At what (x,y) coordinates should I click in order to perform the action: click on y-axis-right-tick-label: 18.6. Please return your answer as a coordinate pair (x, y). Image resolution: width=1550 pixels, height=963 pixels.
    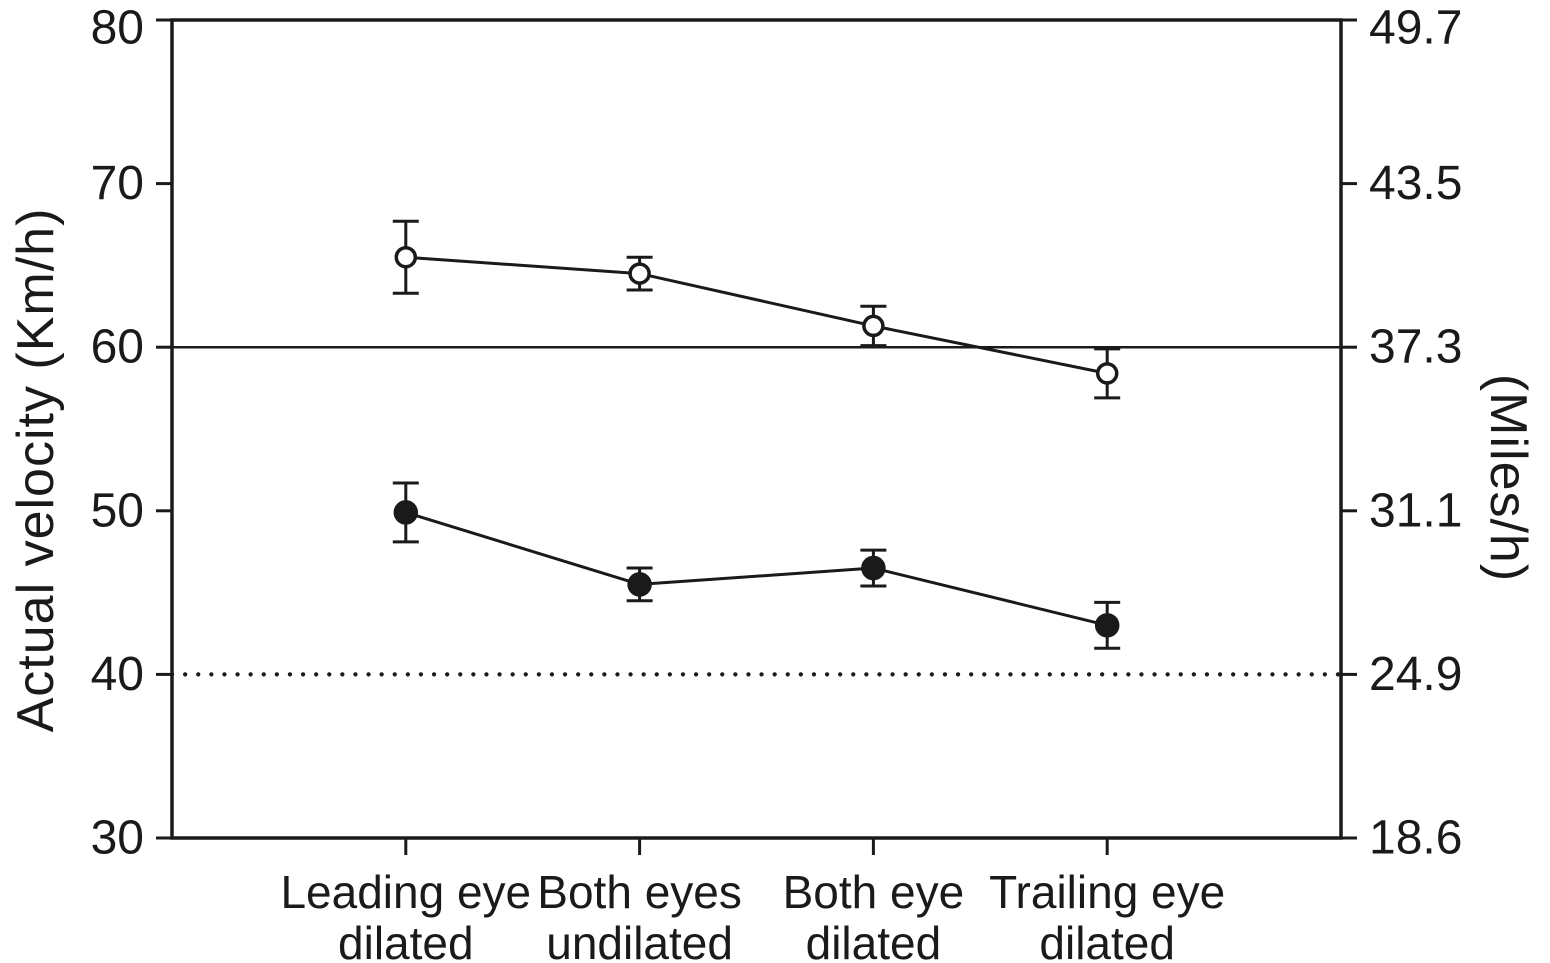
    Looking at the image, I should click on (1415, 838).